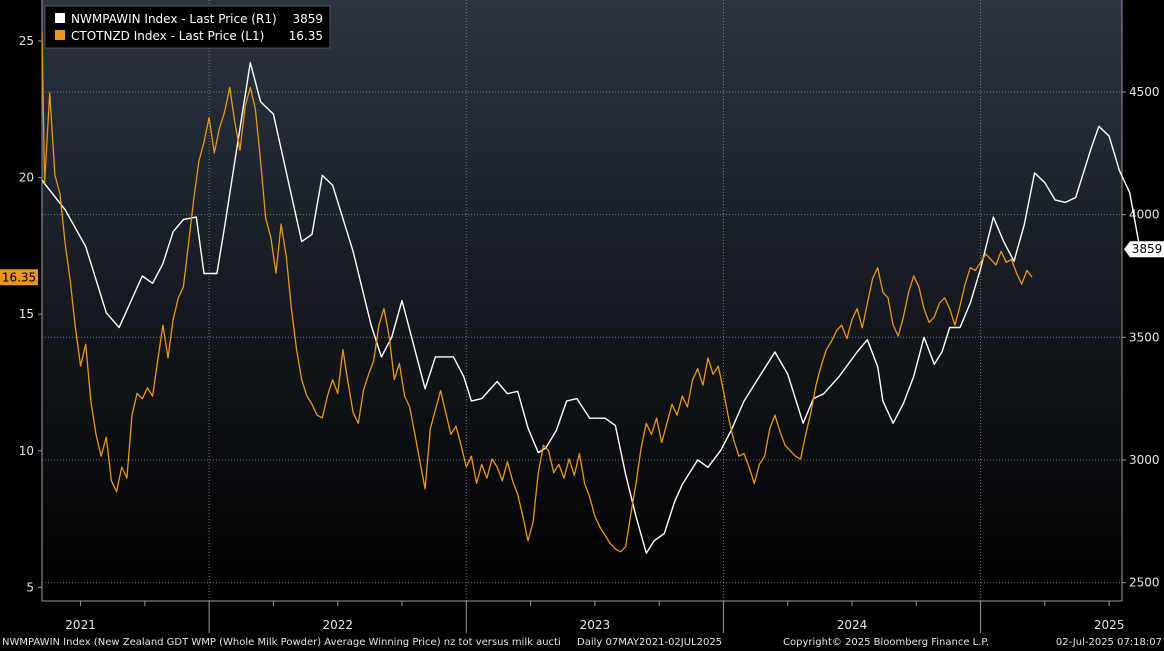  Describe the element at coordinates (60, 18) in the screenshot. I see `legend-swatch-white` at that location.